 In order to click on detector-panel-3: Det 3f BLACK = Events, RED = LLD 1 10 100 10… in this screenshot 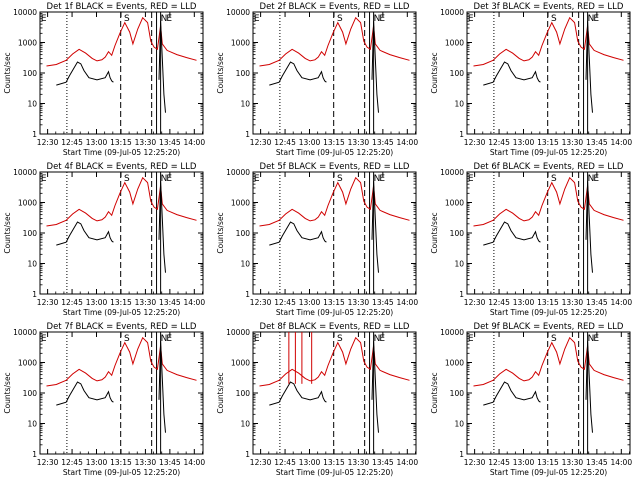, I will do `click(531, 79)`.